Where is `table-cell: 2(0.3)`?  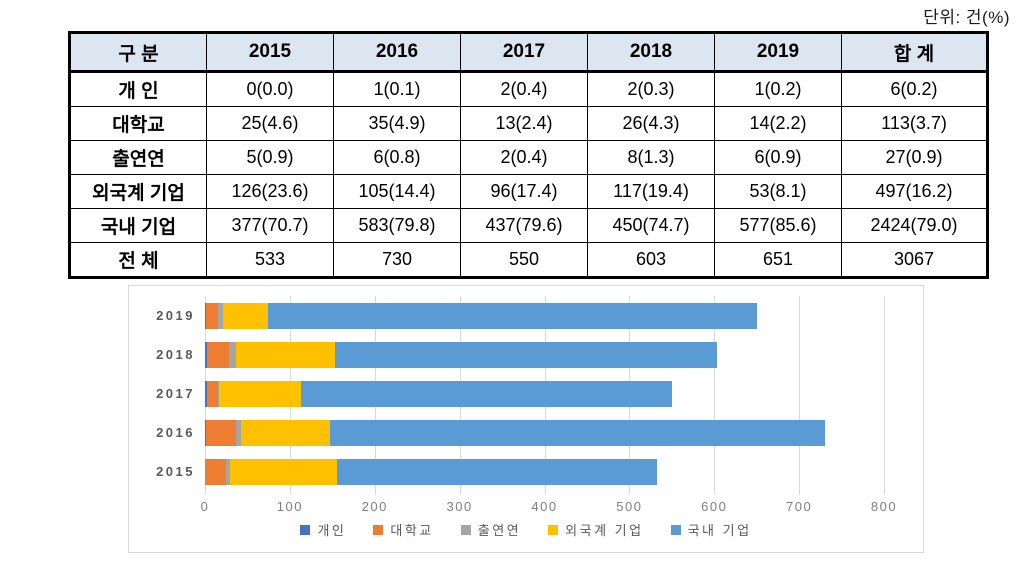
table-cell: 2(0.3) is located at coordinates (651, 89).